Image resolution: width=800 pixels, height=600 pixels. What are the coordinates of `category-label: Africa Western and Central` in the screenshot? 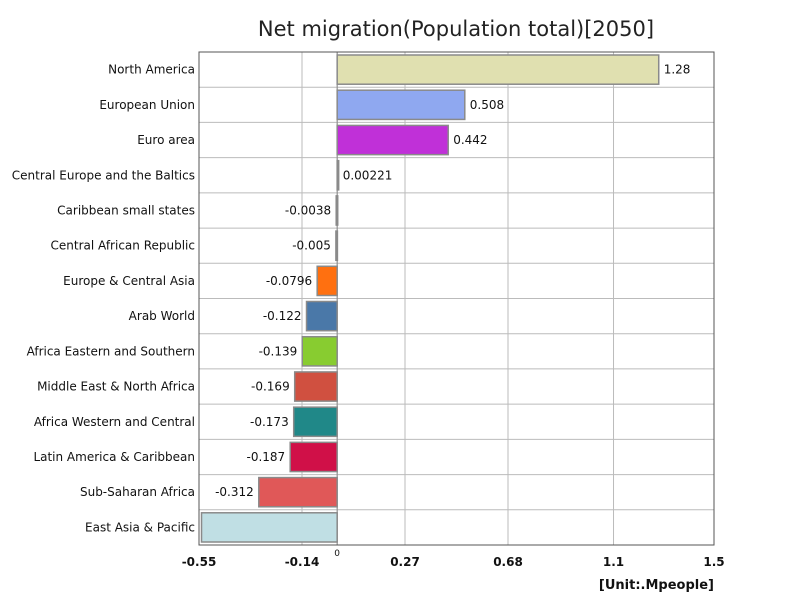 It's located at (114, 422).